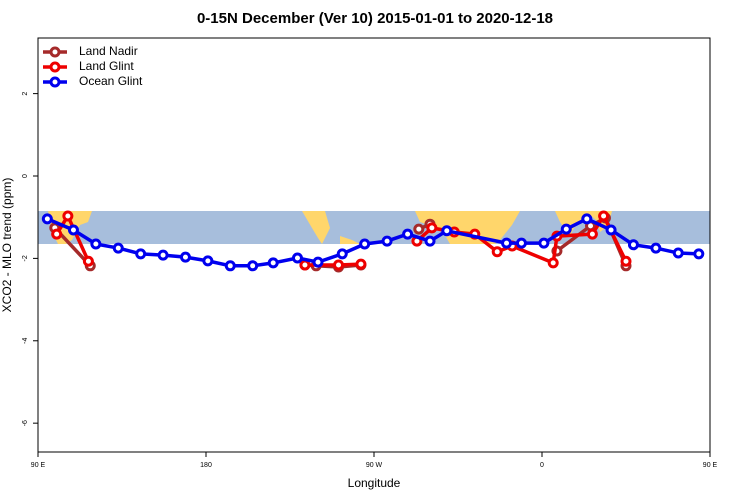 Image resolution: width=750 pixels, height=500 pixels. What do you see at coordinates (542, 465) in the screenshot?
I see `x-tick-label: 0` at bounding box center [542, 465].